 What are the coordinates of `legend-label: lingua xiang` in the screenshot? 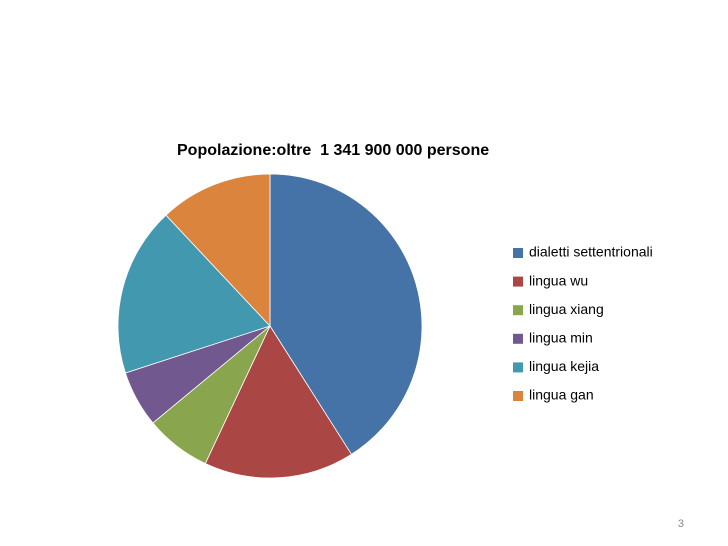 It's located at (566, 309).